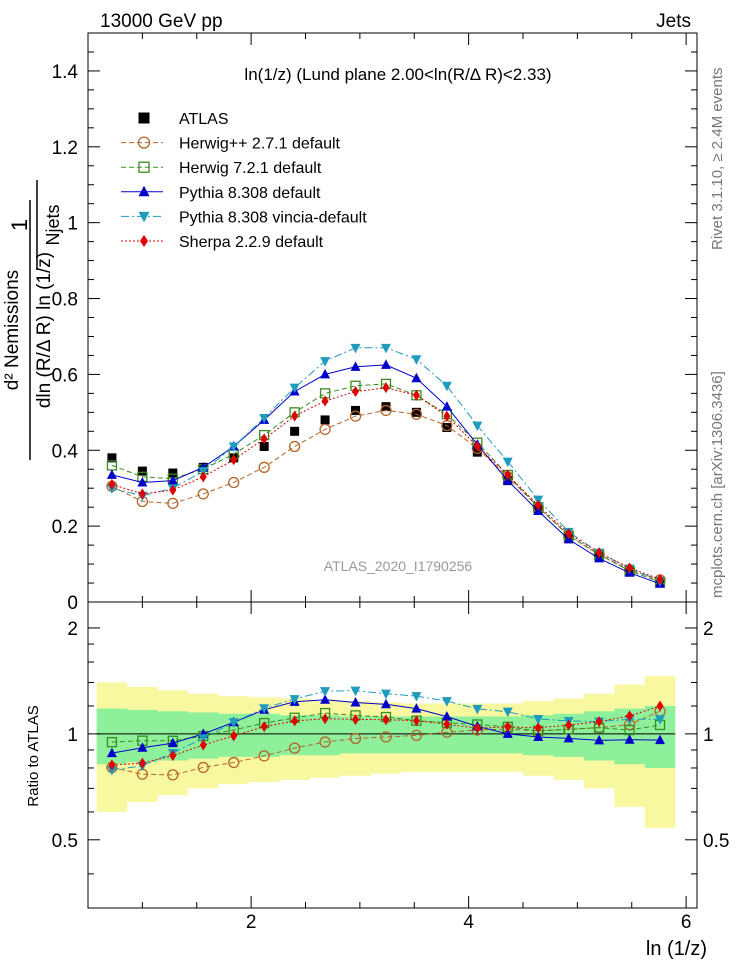 This screenshot has height=972, width=746. I want to click on y-axis-formula-main: d² Nemissions dln (R/Δ R) ln (1/z), so click(28, 330).